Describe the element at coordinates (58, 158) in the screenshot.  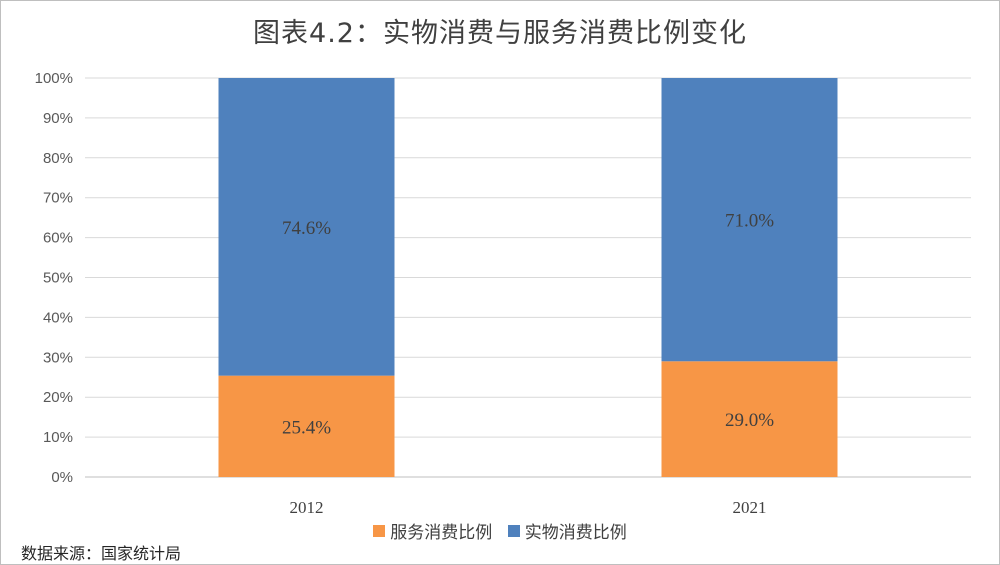
I see `y-tick-label: 80%` at that location.